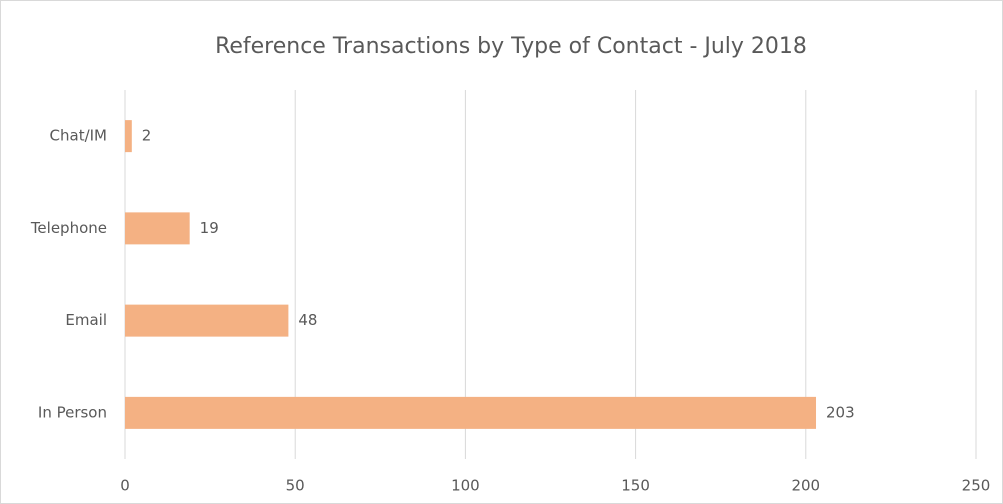 The width and height of the screenshot is (1003, 504). I want to click on data-label: 48, so click(307, 320).